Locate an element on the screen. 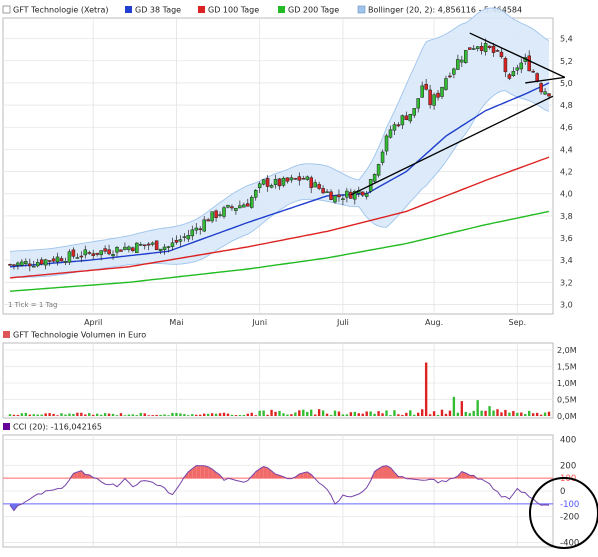 The height and width of the screenshot is (557, 598). legend-label-gd38: GD 38 Tage is located at coordinates (158, 10).